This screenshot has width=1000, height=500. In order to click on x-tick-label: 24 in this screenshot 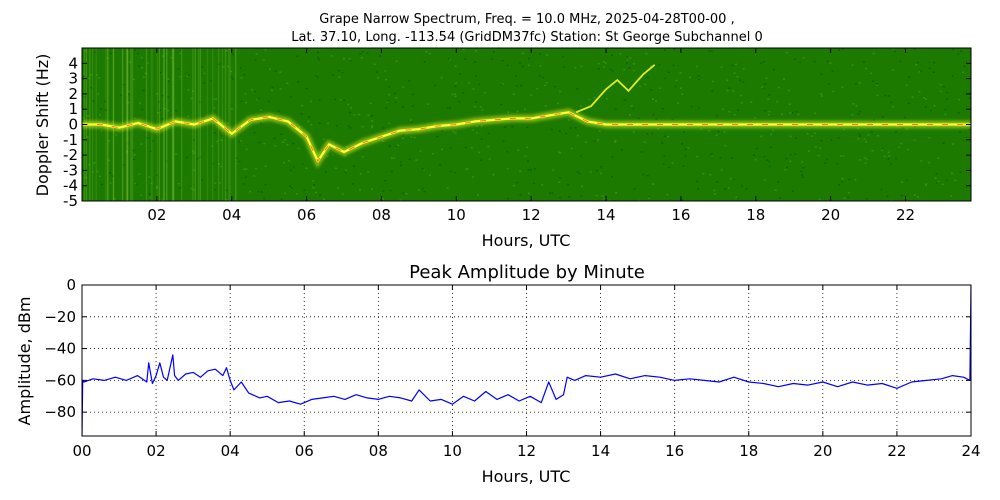, I will do `click(970, 451)`.